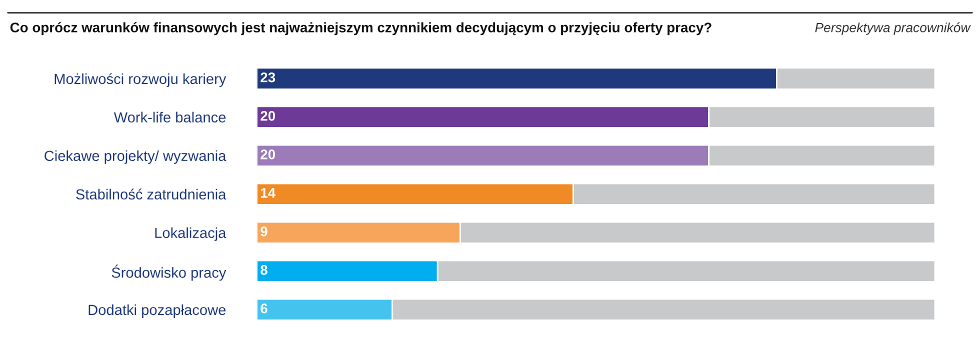  What do you see at coordinates (151, 194) in the screenshot?
I see `y-tick-label: Stabilność zatrudnienia` at bounding box center [151, 194].